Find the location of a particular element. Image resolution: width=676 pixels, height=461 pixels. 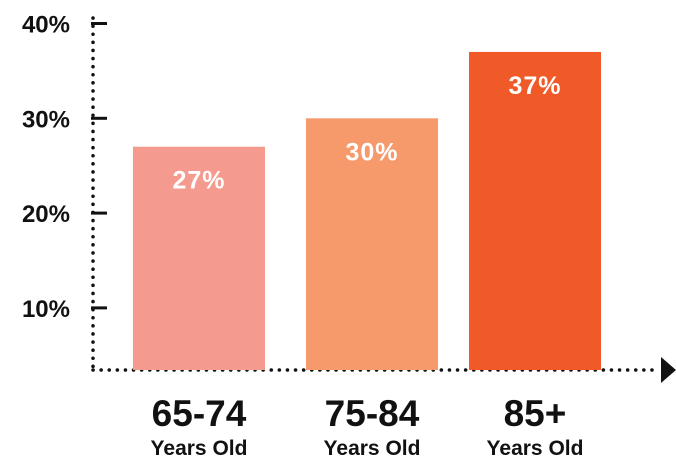

x-category-label: 75-84 is located at coordinates (372, 413).